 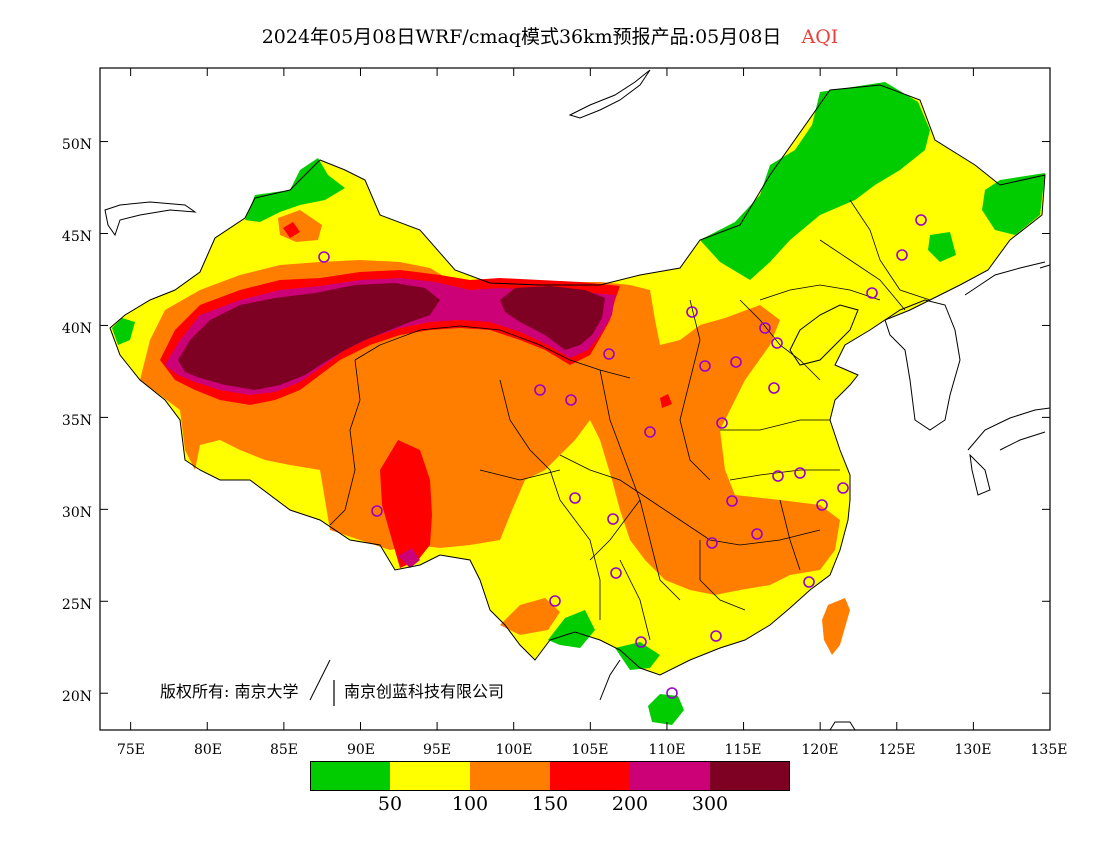 What do you see at coordinates (131, 750) in the screenshot?
I see `x-tick-label: 75E` at bounding box center [131, 750].